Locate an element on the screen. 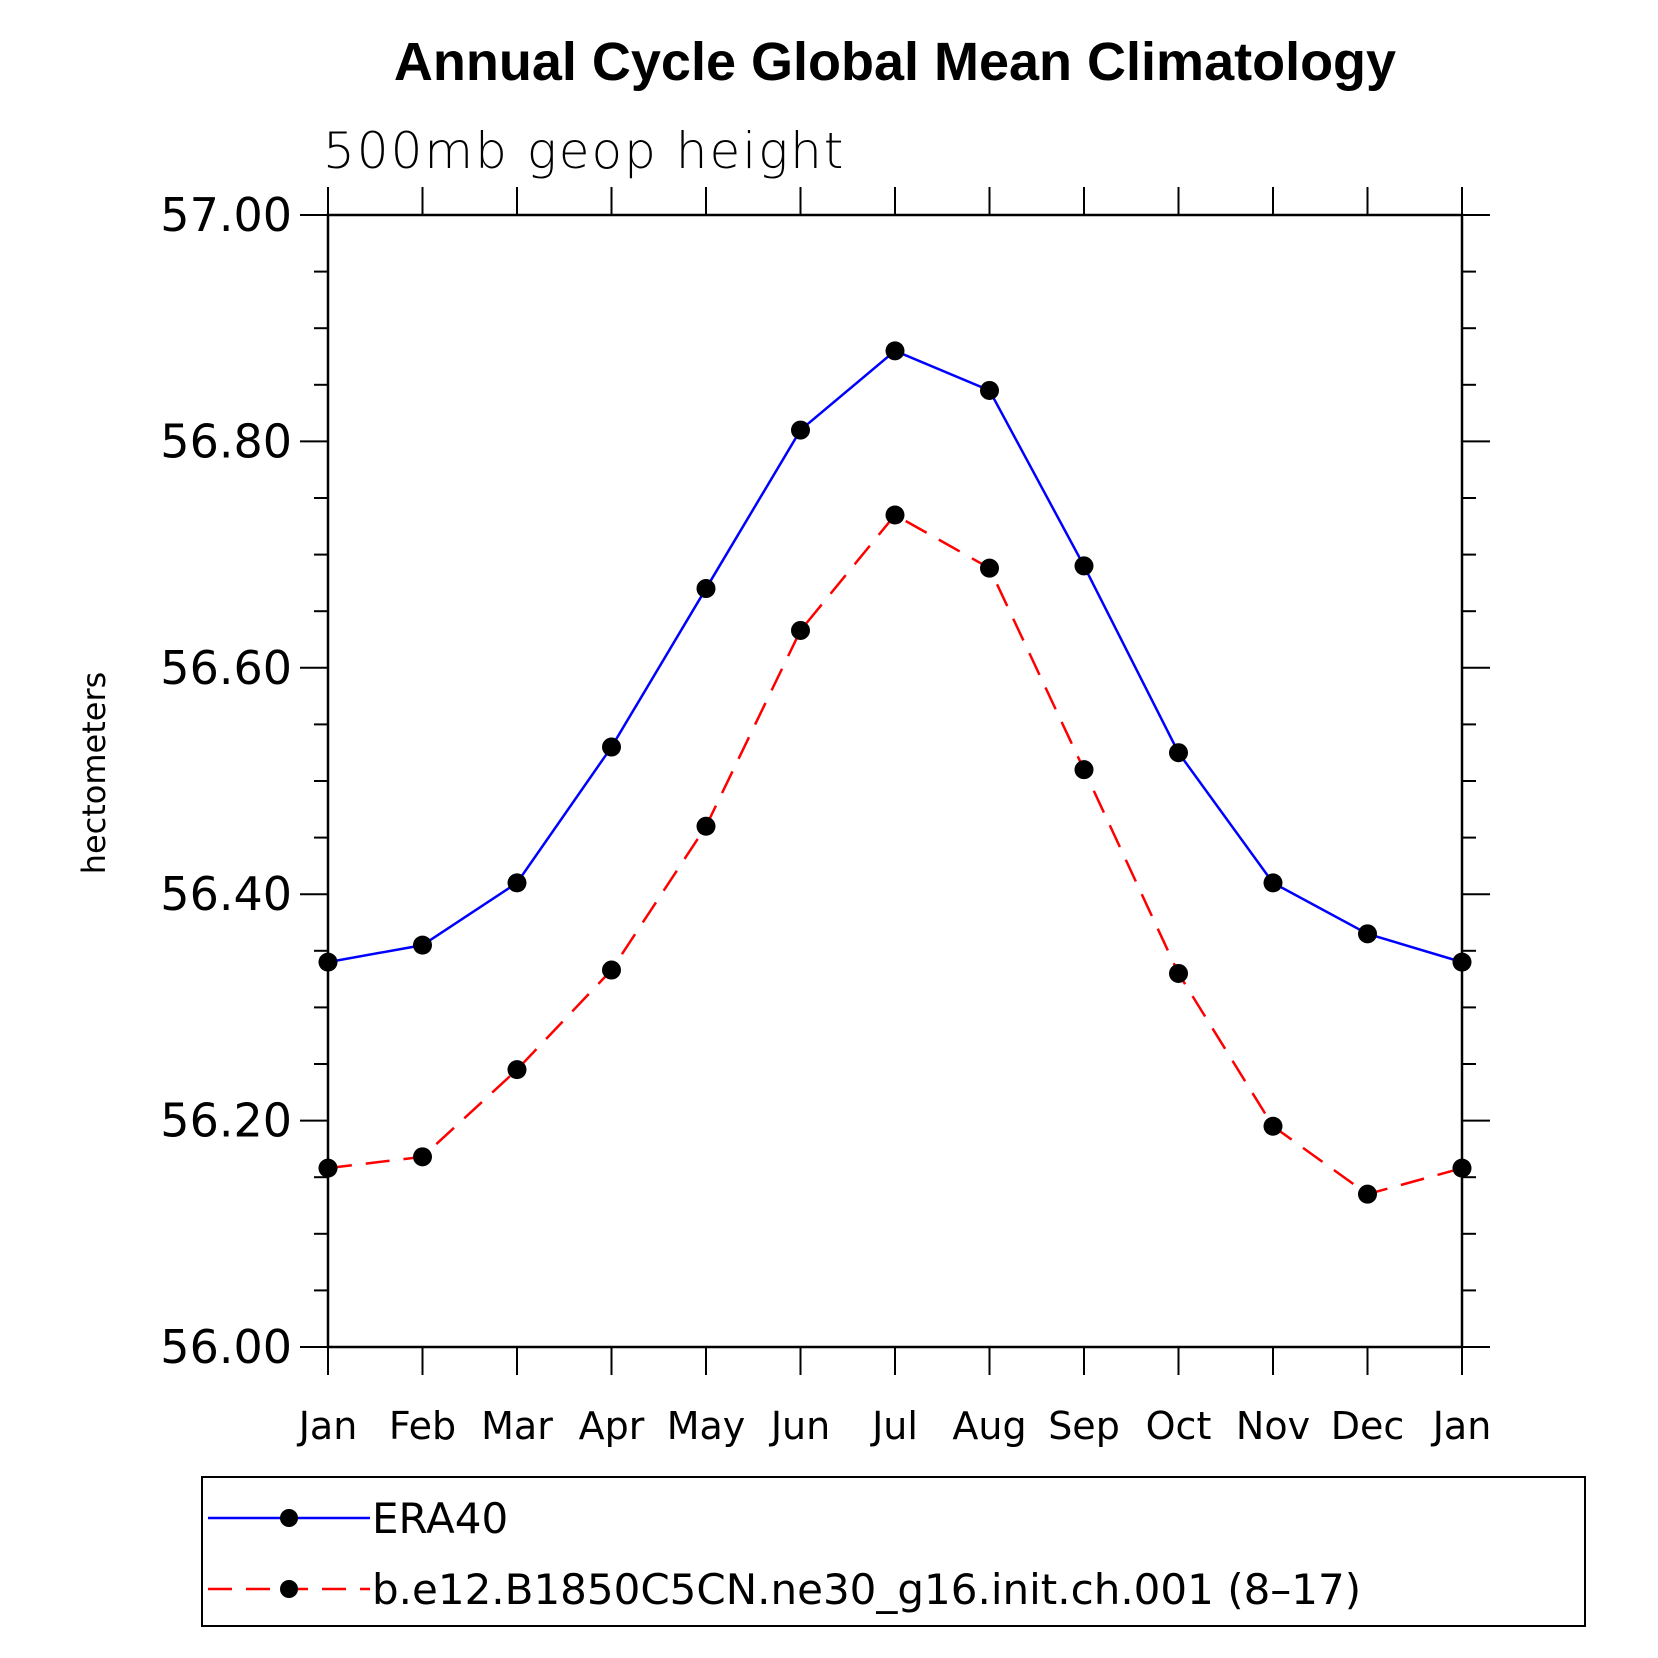 The width and height of the screenshot is (1658, 1658). y-tick-label: 57.00 is located at coordinates (226, 215).